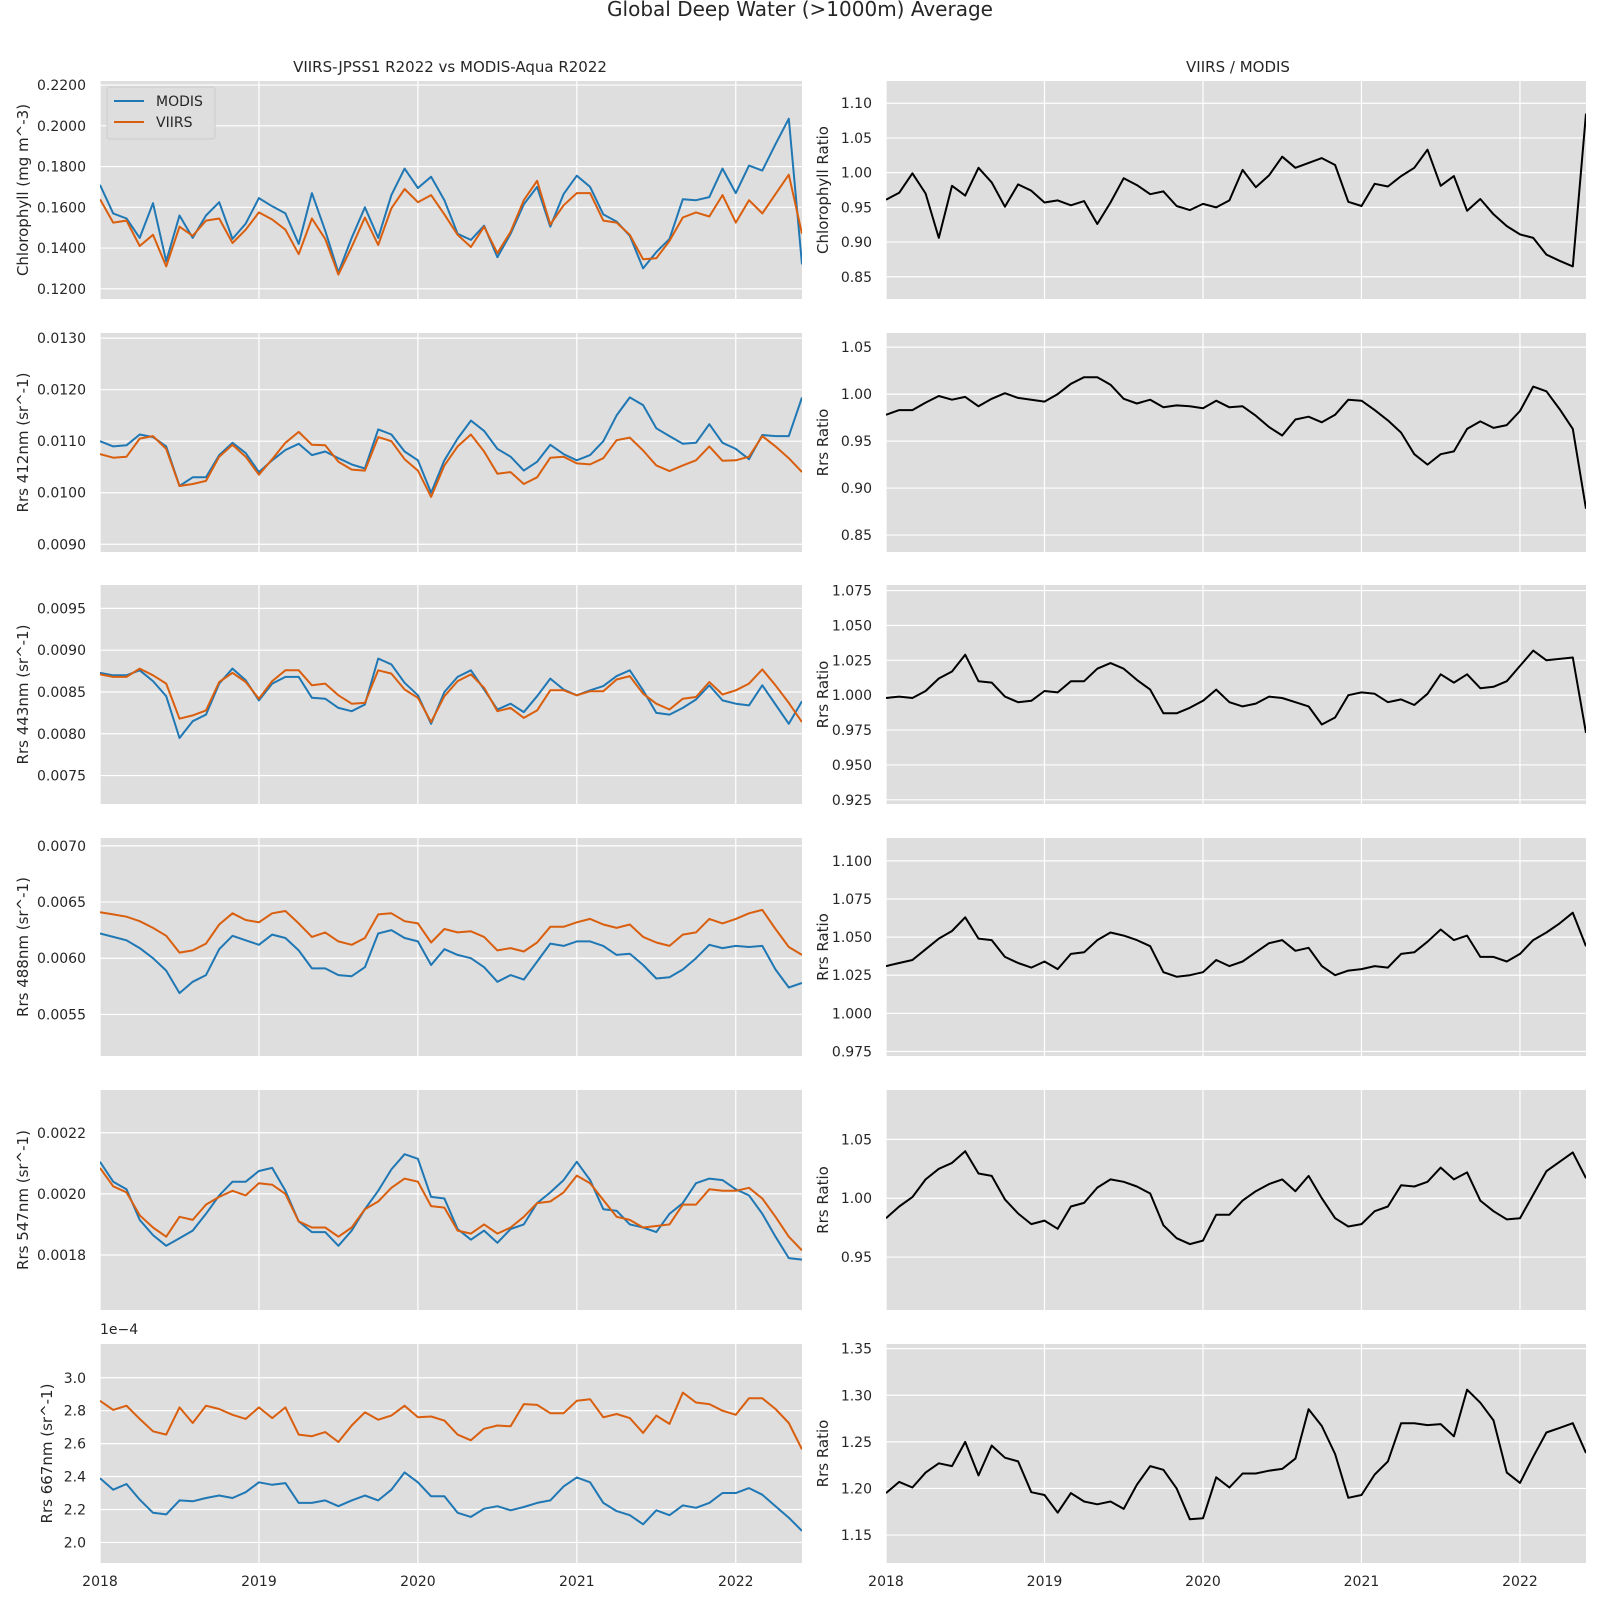  Describe the element at coordinates (800, 10) in the screenshot. I see `figure-title: Global Deep Water (>1000m) Average` at that location.